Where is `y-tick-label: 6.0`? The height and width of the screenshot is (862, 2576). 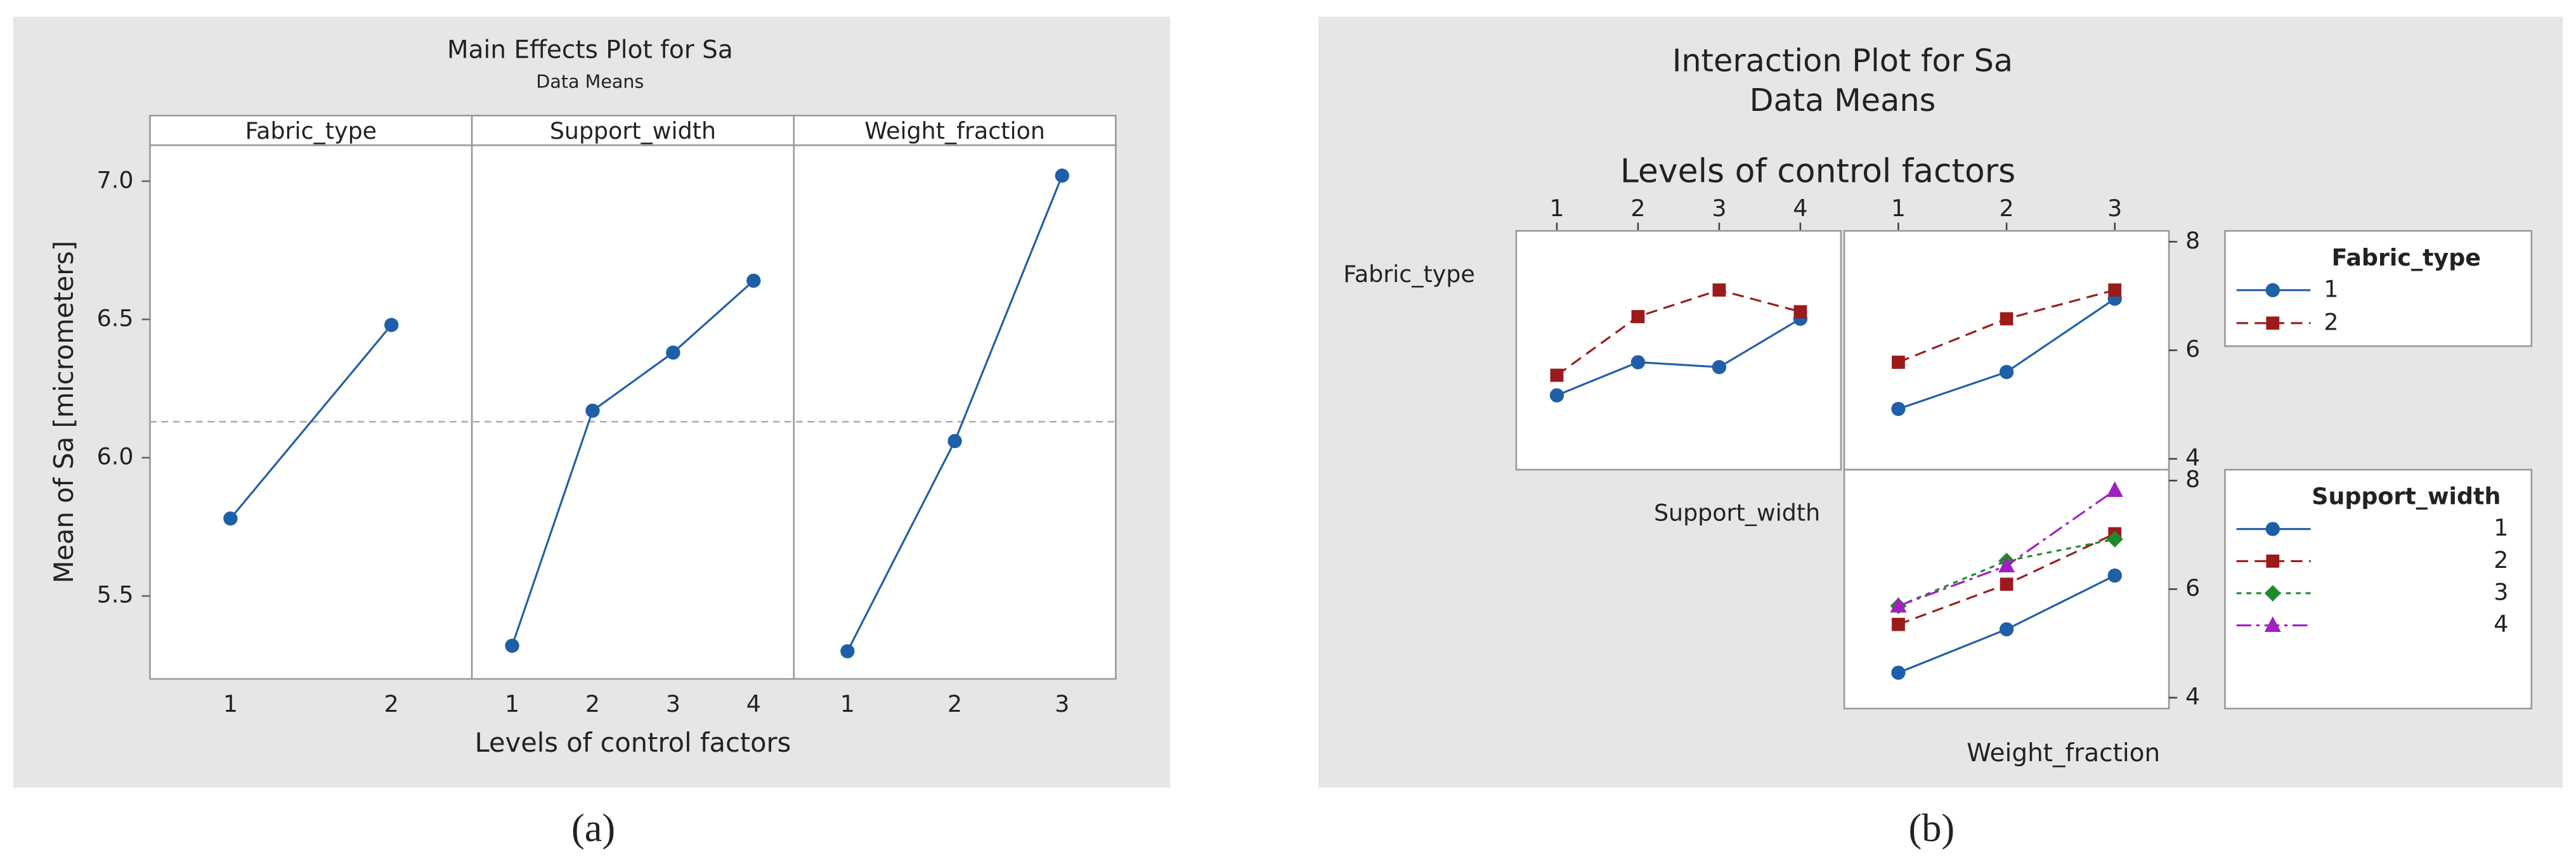 y-tick-label: 6.0 is located at coordinates (116, 456).